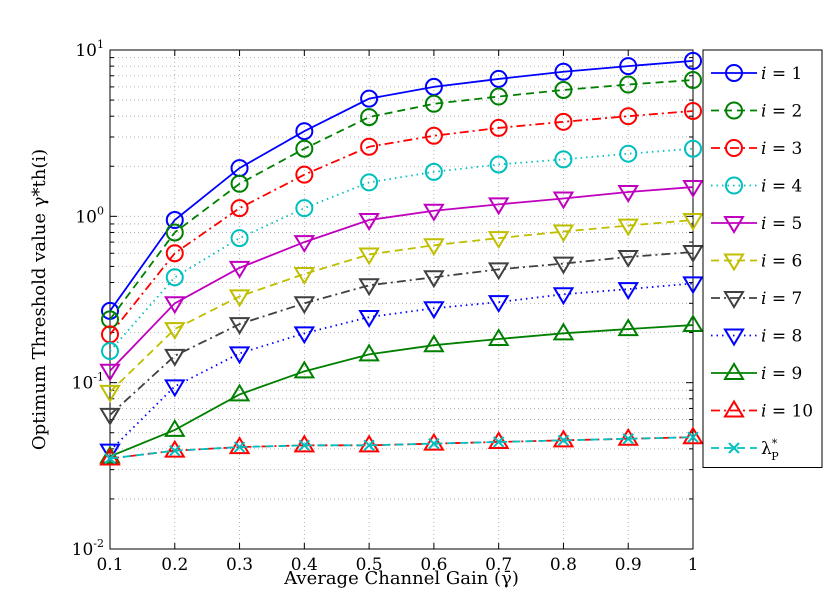 The width and height of the screenshot is (830, 612). What do you see at coordinates (756, 262) in the screenshot?
I see `legend-item: i = 6` at bounding box center [756, 262].